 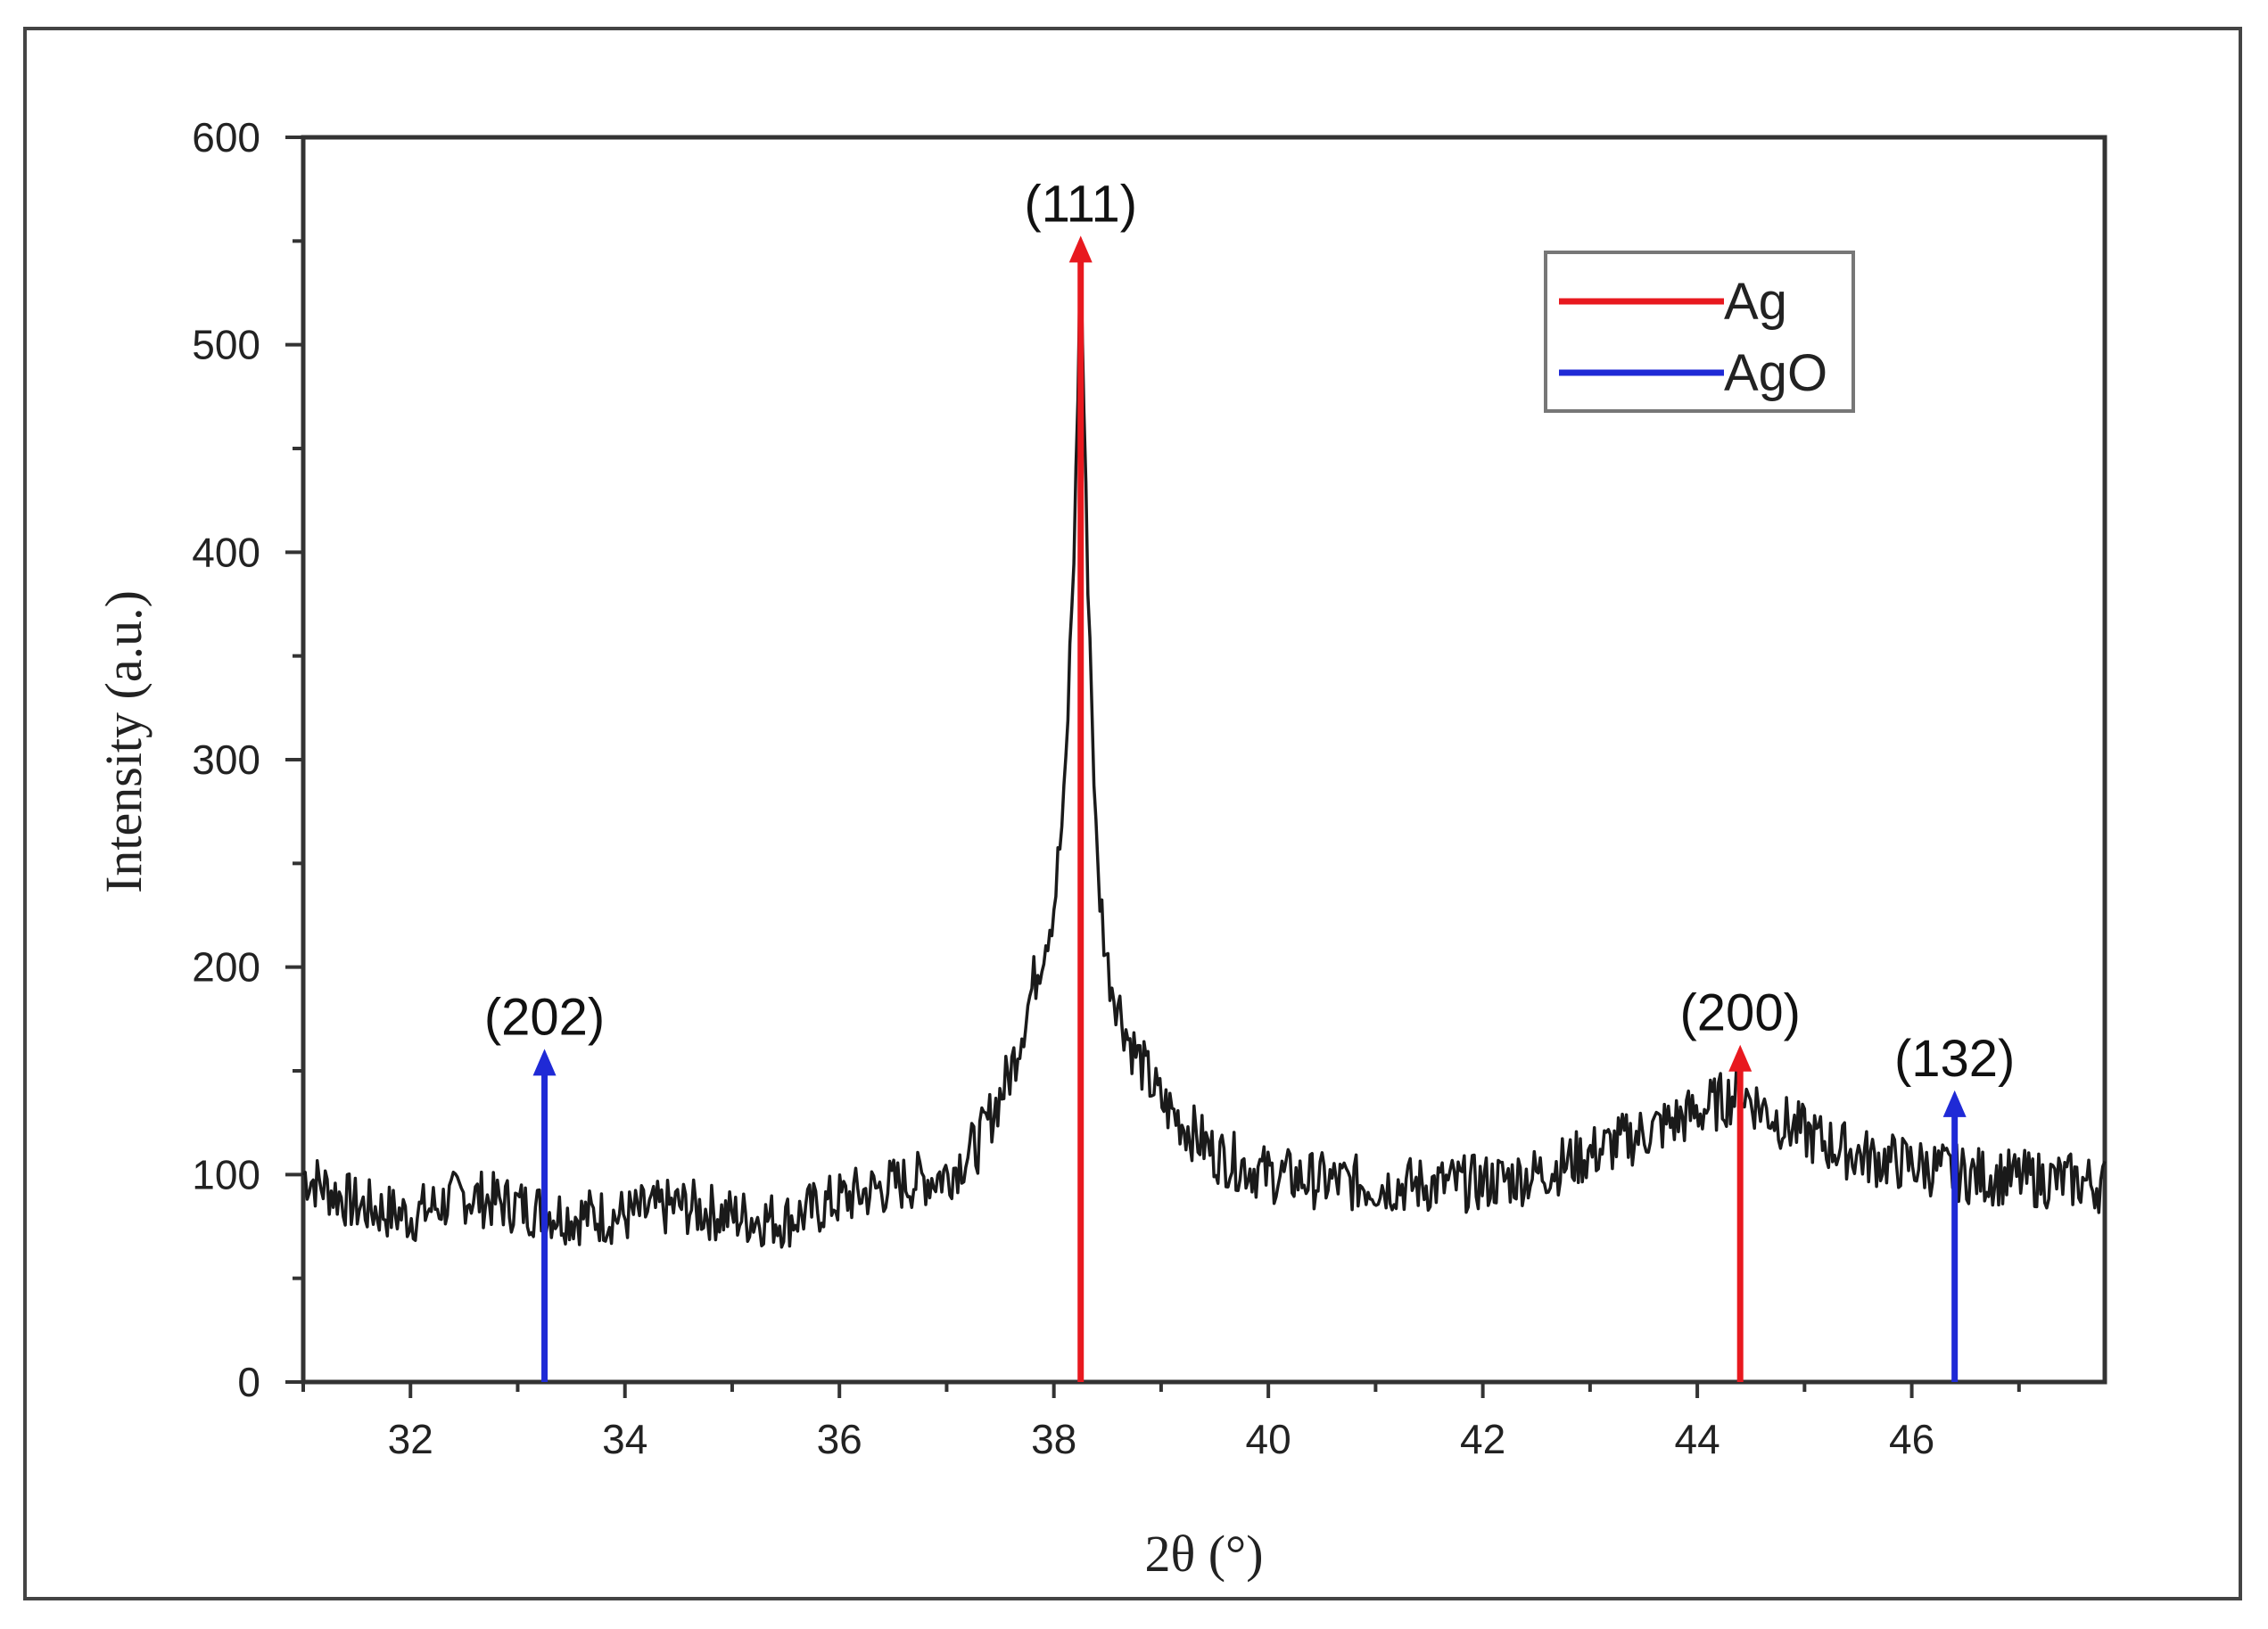 What do you see at coordinates (1203, 1554) in the screenshot?
I see `x-axis-title: 2θ (°)` at bounding box center [1203, 1554].